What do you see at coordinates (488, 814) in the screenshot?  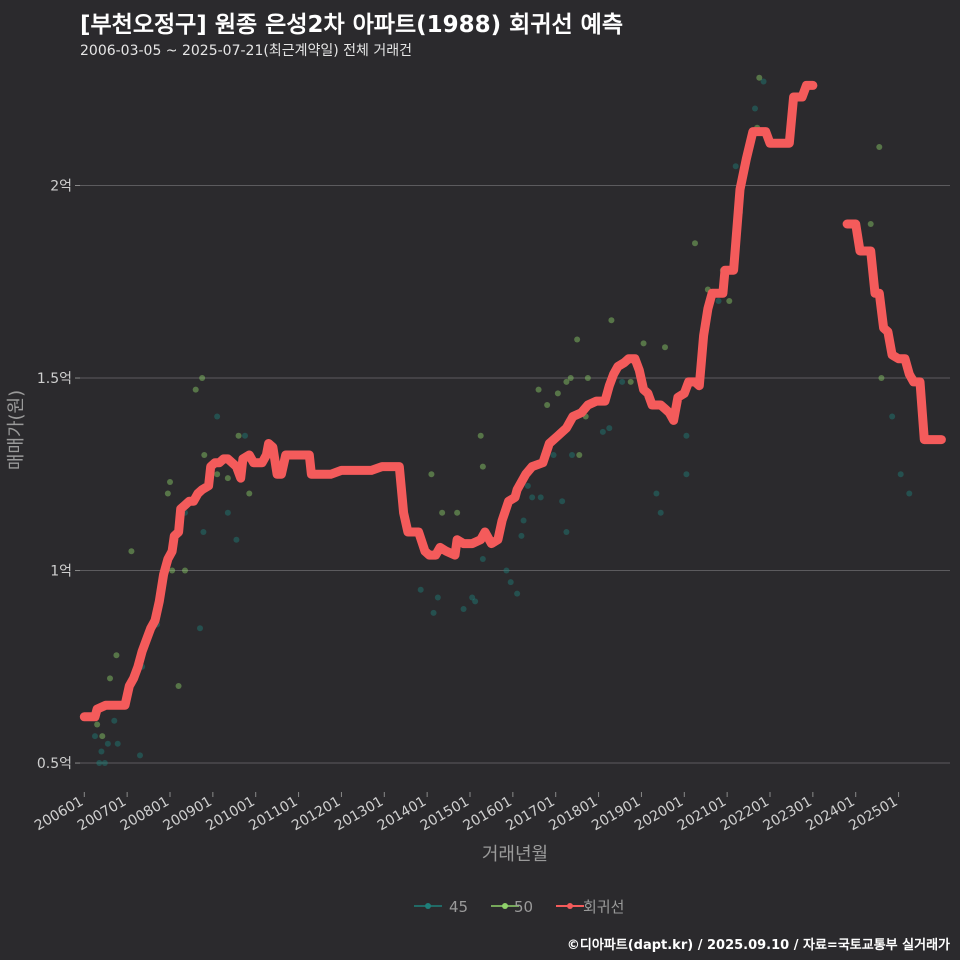 I see `x-tick-label: 201601` at bounding box center [488, 814].